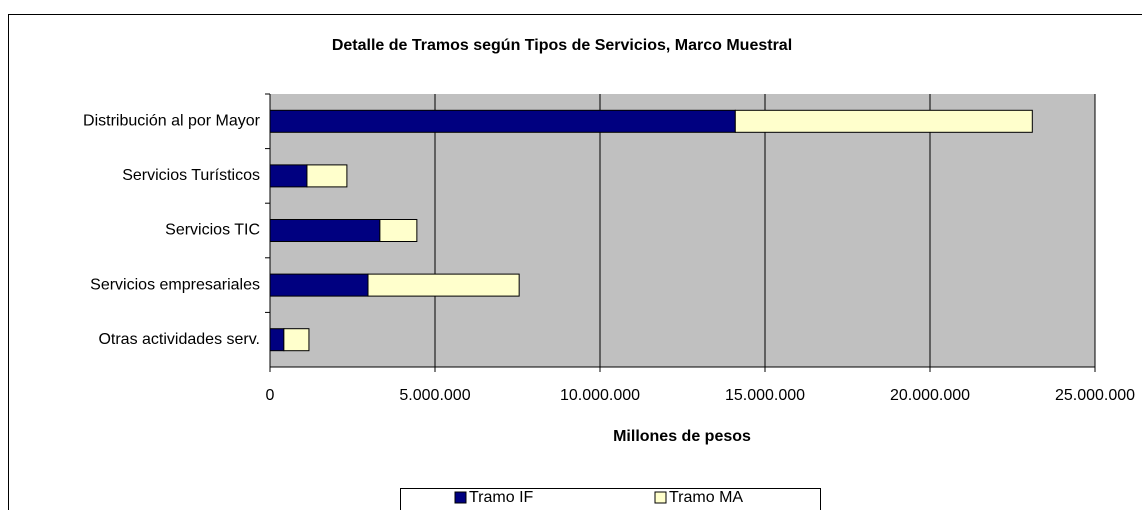  Describe the element at coordinates (600, 395) in the screenshot. I see `x-tick-label: 10.000.000` at that location.